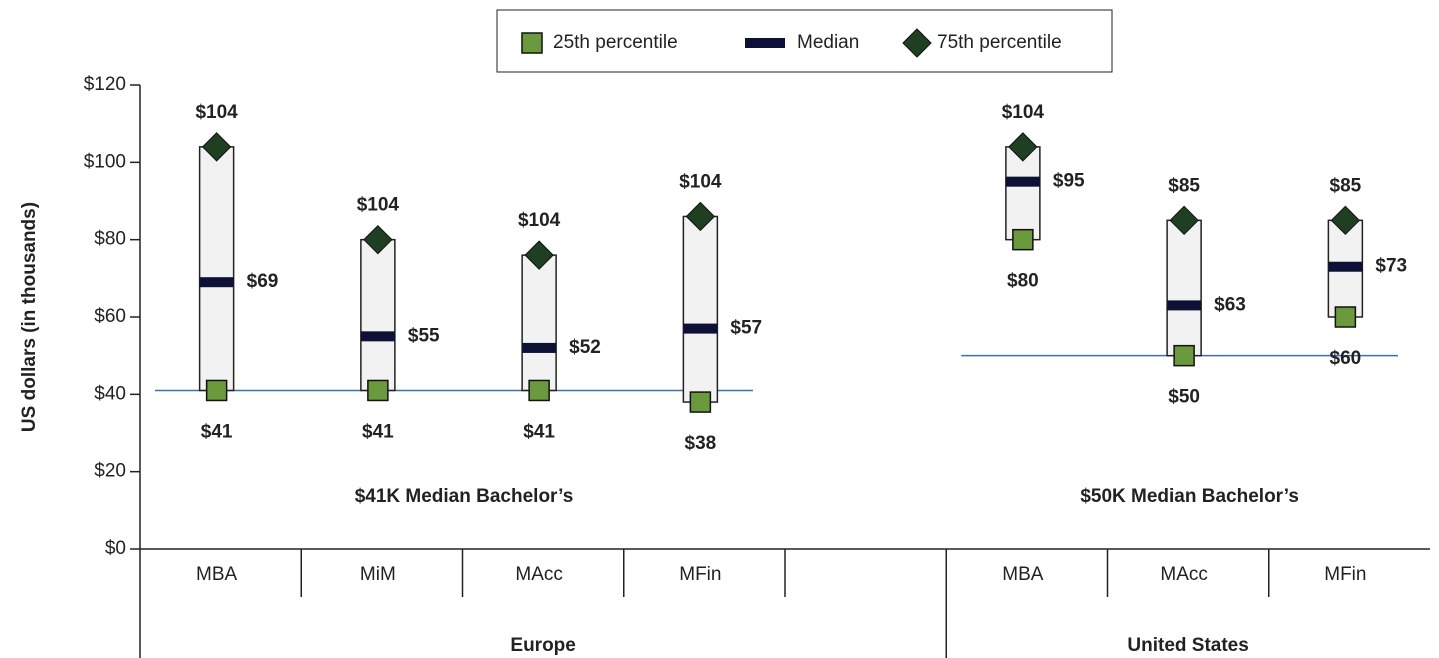 Image resolution: width=1439 pixels, height=658 pixels. Describe the element at coordinates (701, 443) in the screenshot. I see `p25-label: $38` at that location.